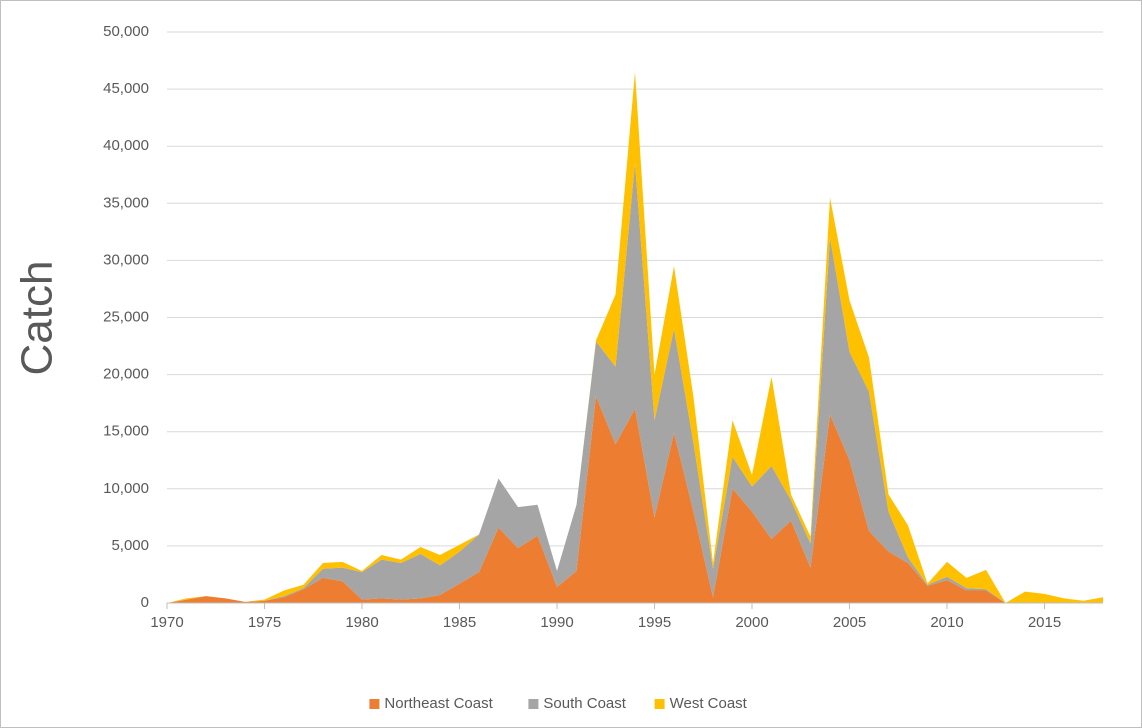  I want to click on x-tick-label: 2010, so click(946, 622).